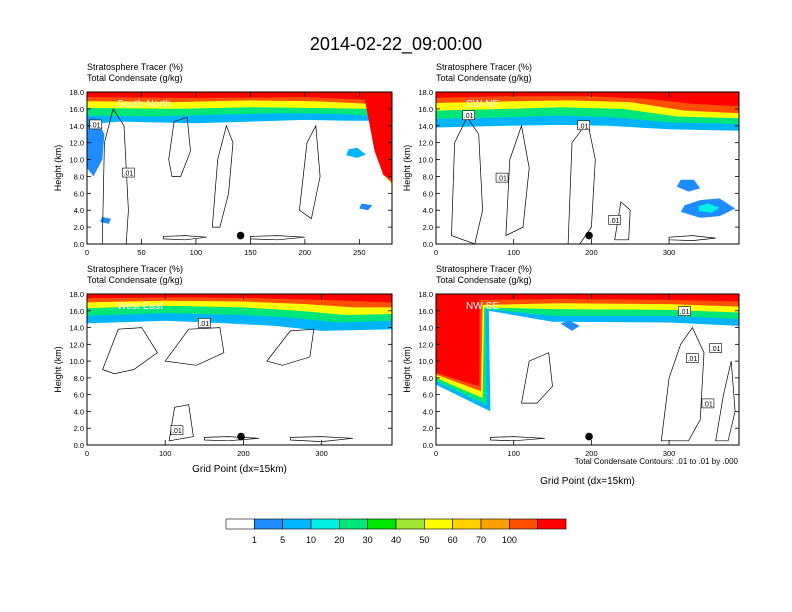 The height and width of the screenshot is (612, 792). I want to click on location-marker, so click(241, 436).